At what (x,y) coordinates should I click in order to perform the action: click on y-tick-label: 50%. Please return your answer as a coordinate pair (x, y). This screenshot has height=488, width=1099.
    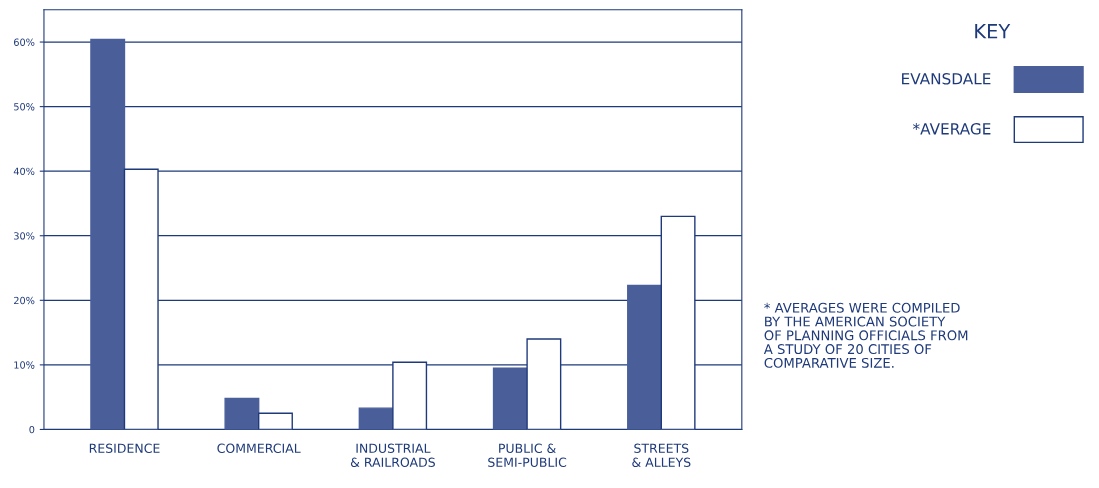
    Looking at the image, I should click on (24, 107).